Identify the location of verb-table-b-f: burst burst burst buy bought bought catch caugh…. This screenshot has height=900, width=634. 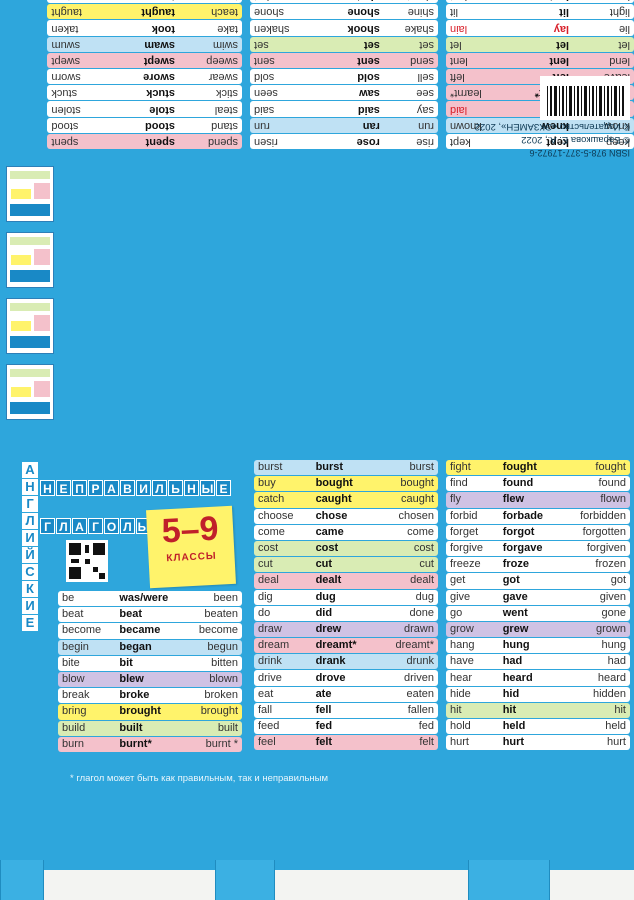
(346, 605).